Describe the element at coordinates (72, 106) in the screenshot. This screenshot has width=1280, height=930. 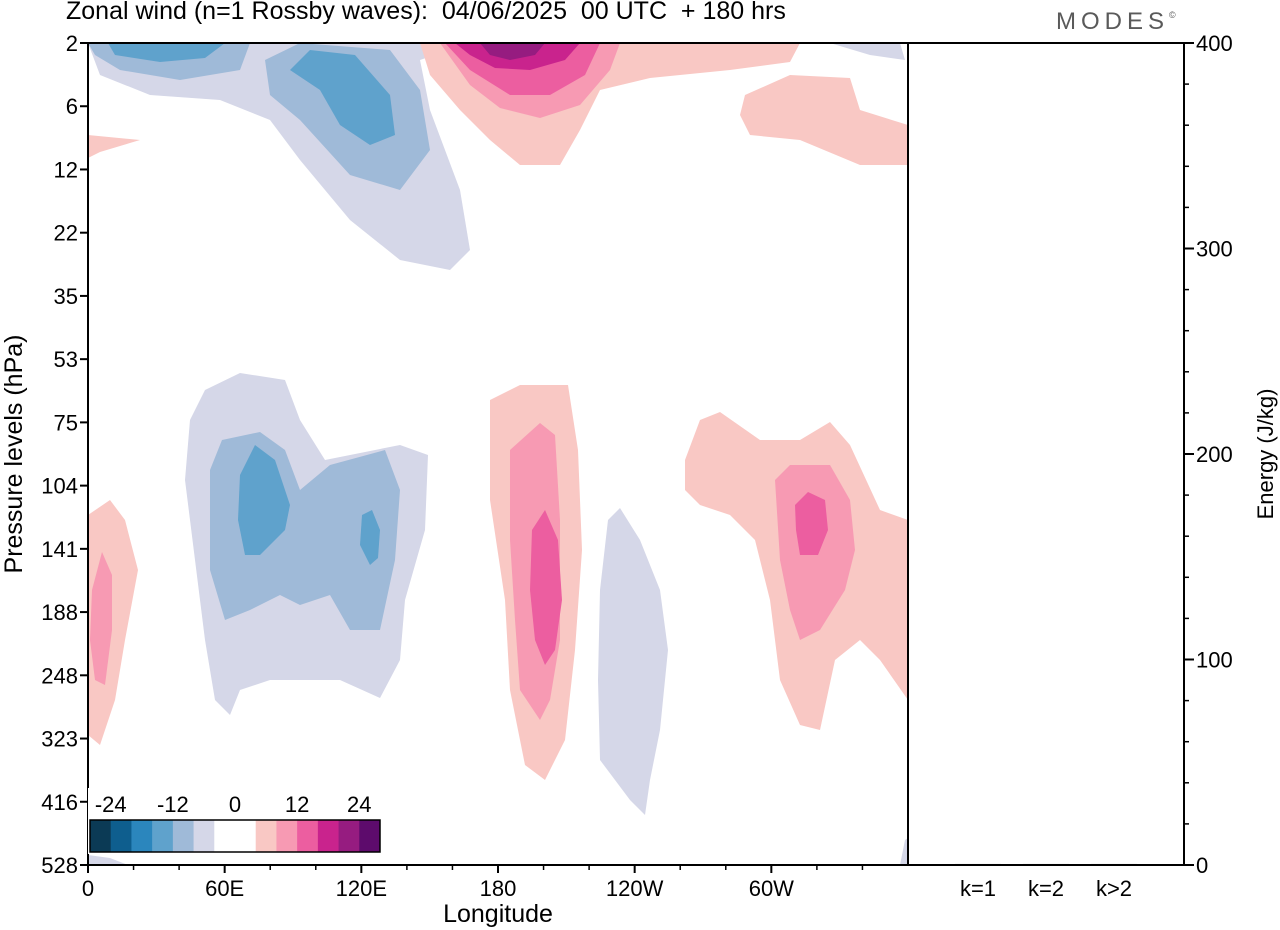
I see `y-tick-label: 6` at that location.